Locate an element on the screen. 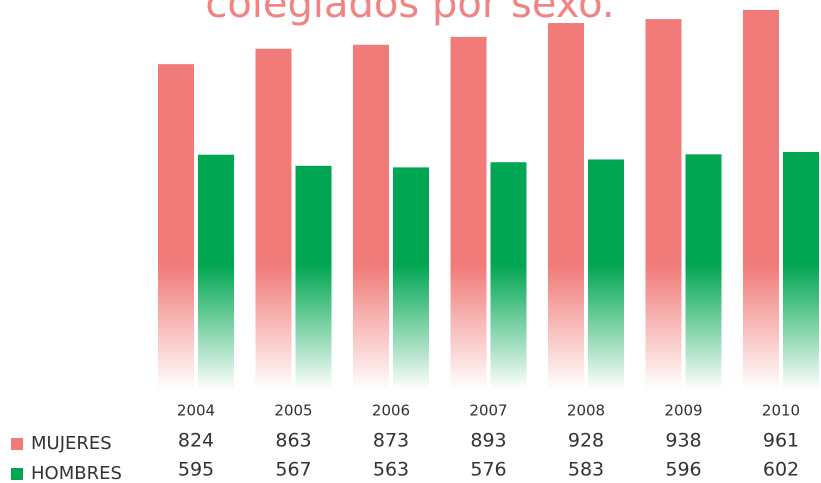 The width and height of the screenshot is (821, 483). table-value: 893 is located at coordinates (488, 441).